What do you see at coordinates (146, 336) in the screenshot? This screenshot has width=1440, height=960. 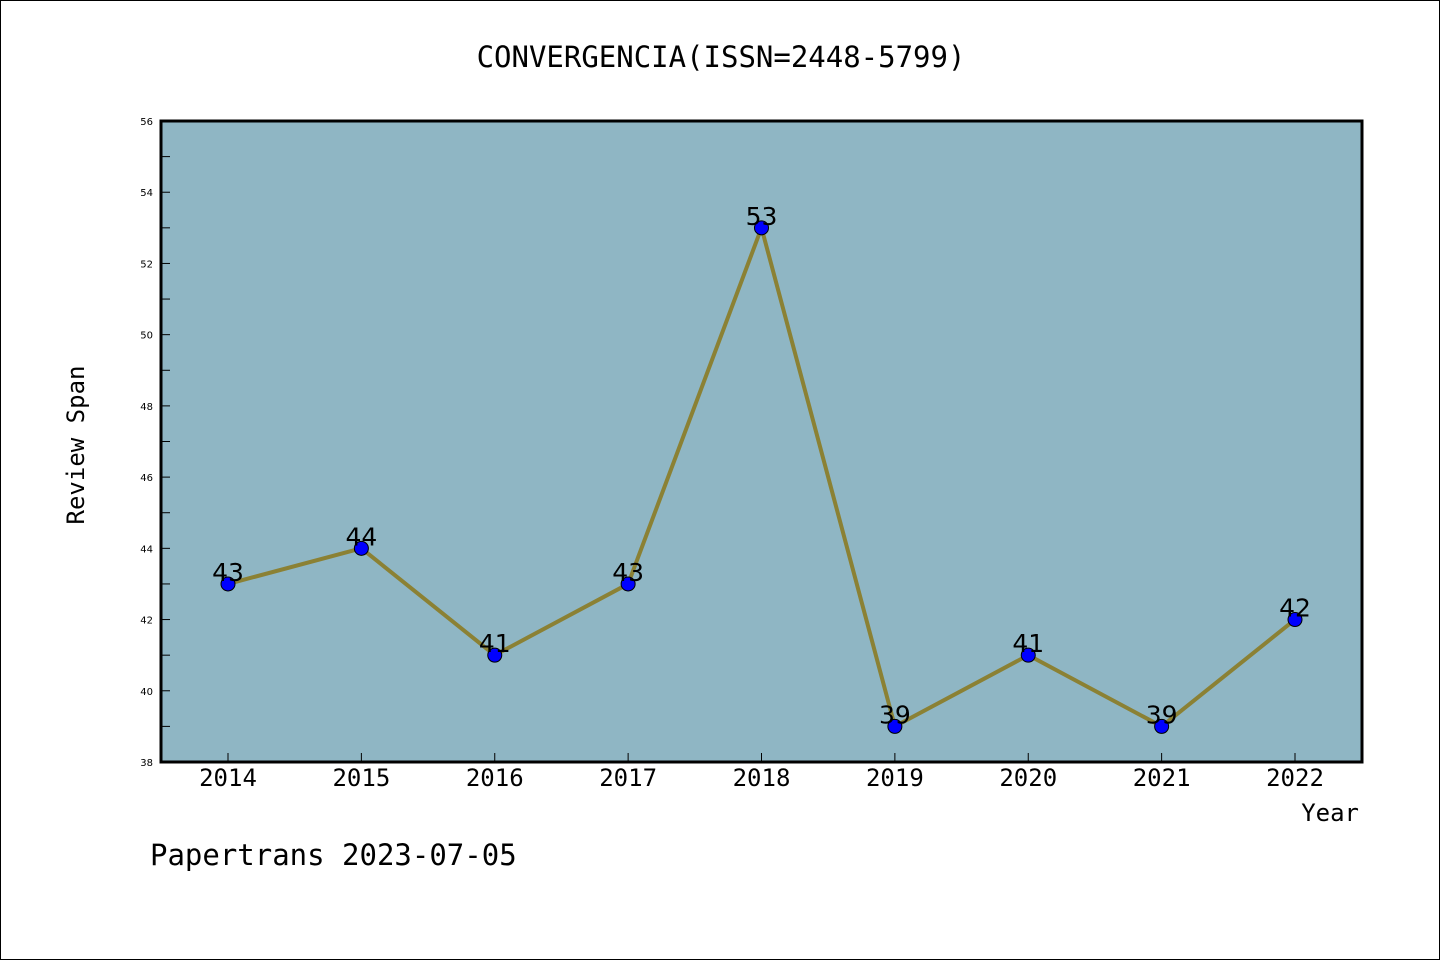 I see `y-tick-label: 50` at bounding box center [146, 336].